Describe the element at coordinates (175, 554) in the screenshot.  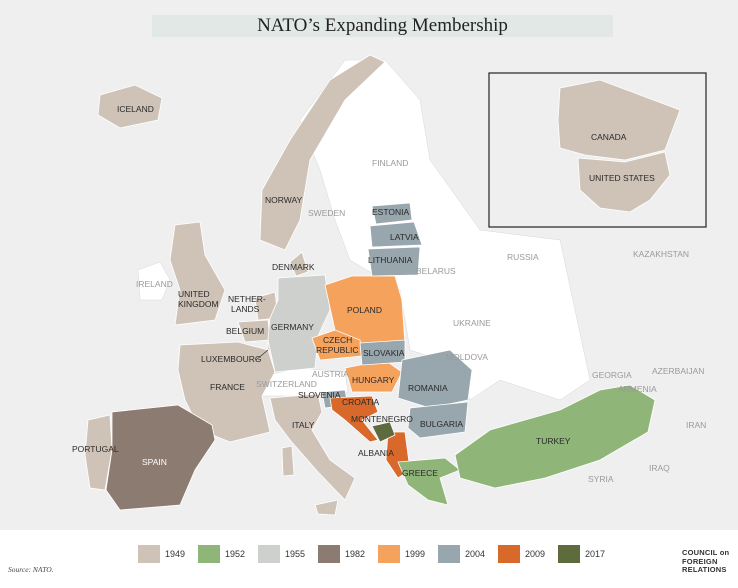
I see `legend-label-1949: 1949` at that location.